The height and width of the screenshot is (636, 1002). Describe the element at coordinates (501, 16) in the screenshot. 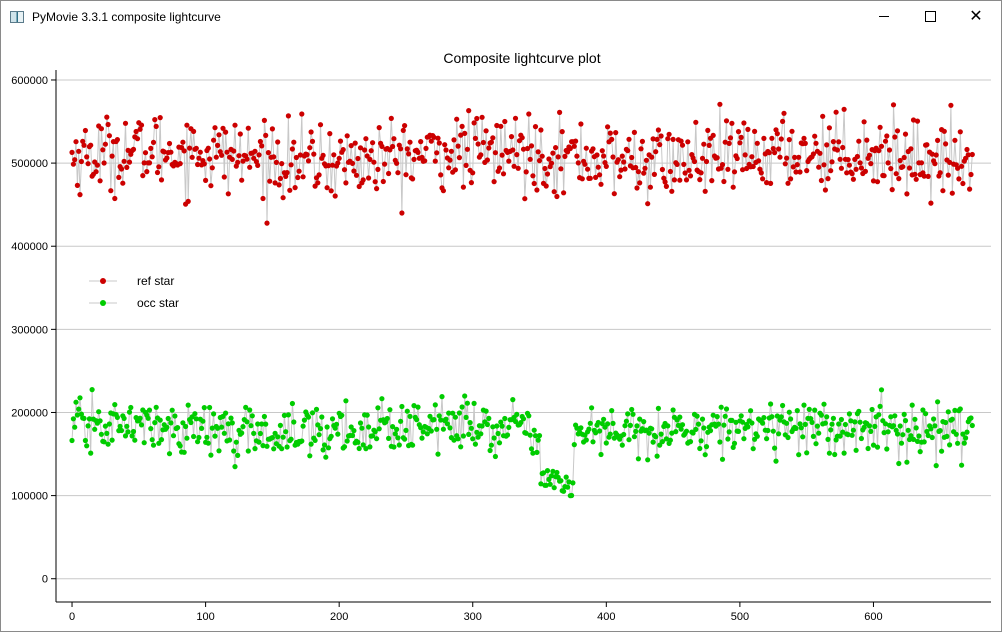

I see `title-bar: PyMovie 3.3.1 composite lightcurve ✕` at that location.